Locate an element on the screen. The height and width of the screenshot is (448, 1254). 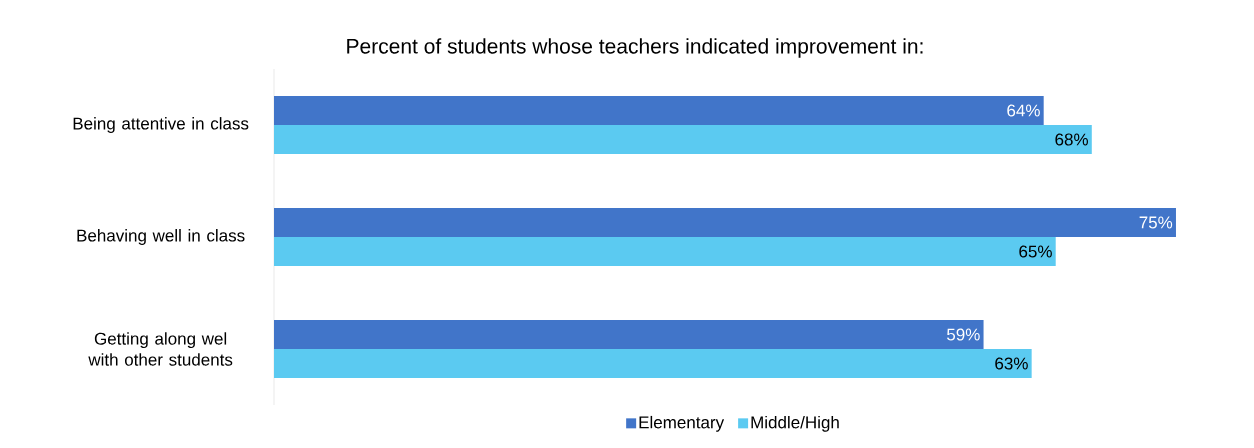
data-label: 63% is located at coordinates (1011, 363).